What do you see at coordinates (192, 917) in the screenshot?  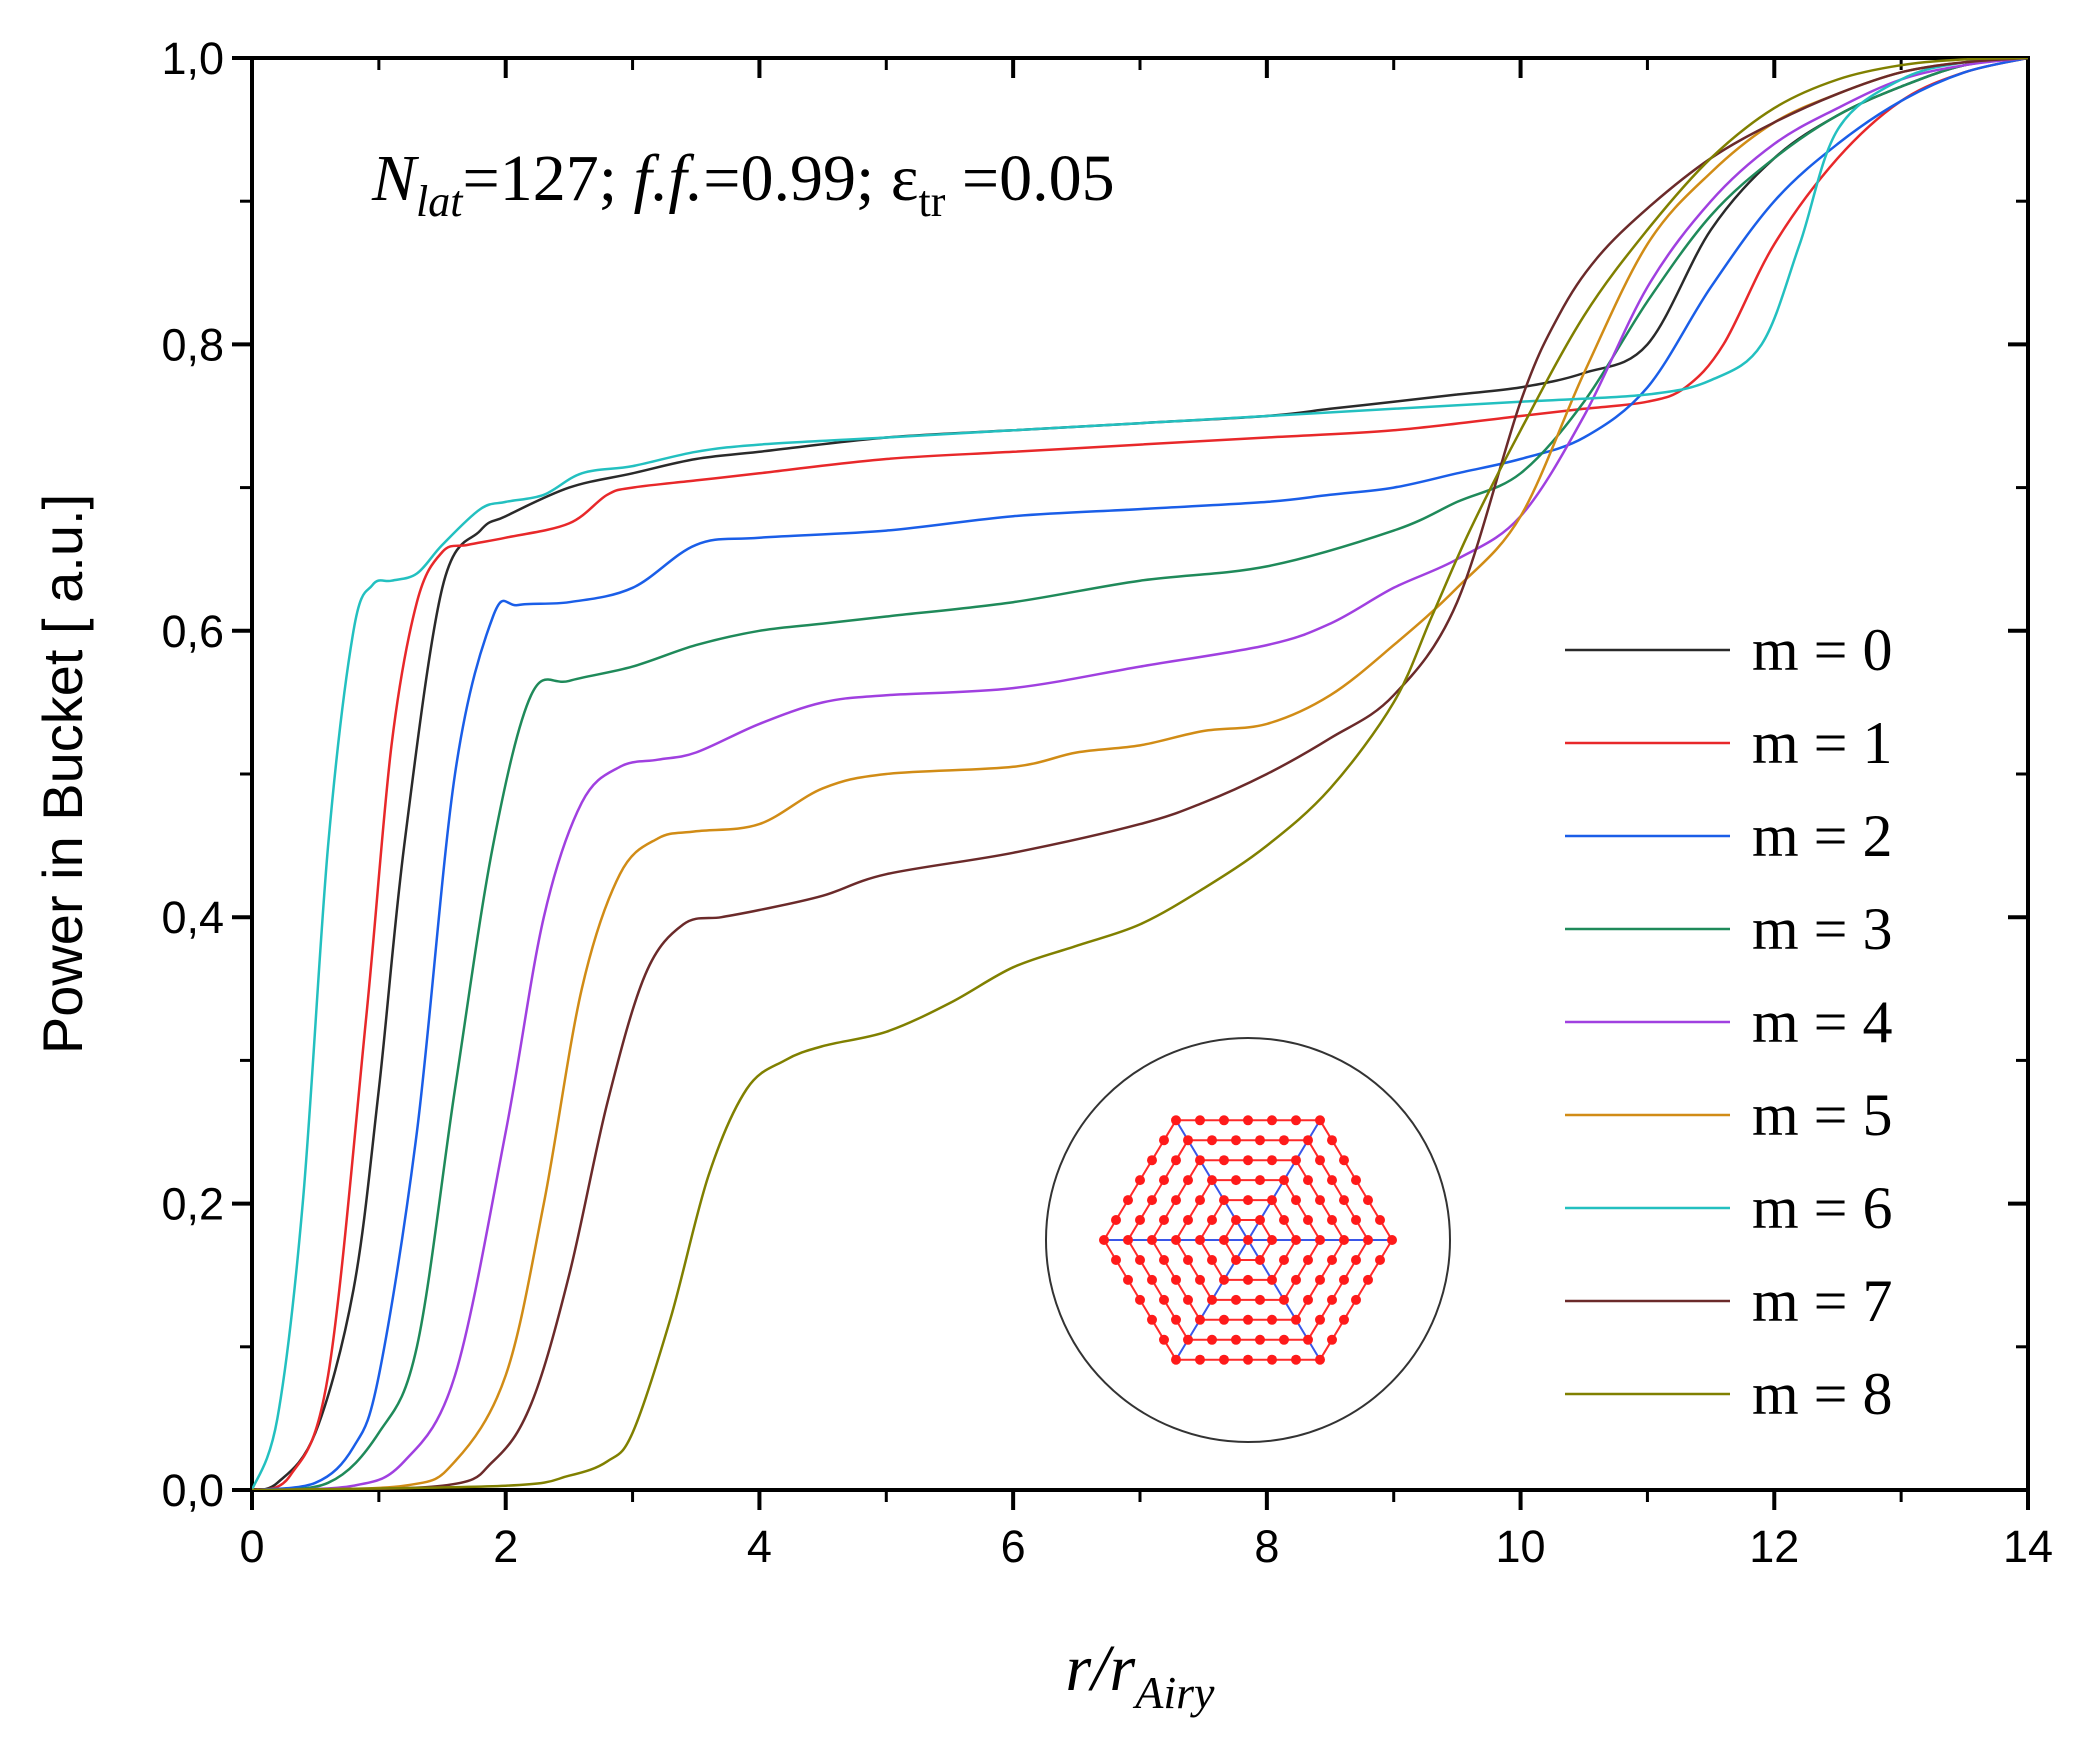 I see `y-tick-label: 0,4` at bounding box center [192, 917].